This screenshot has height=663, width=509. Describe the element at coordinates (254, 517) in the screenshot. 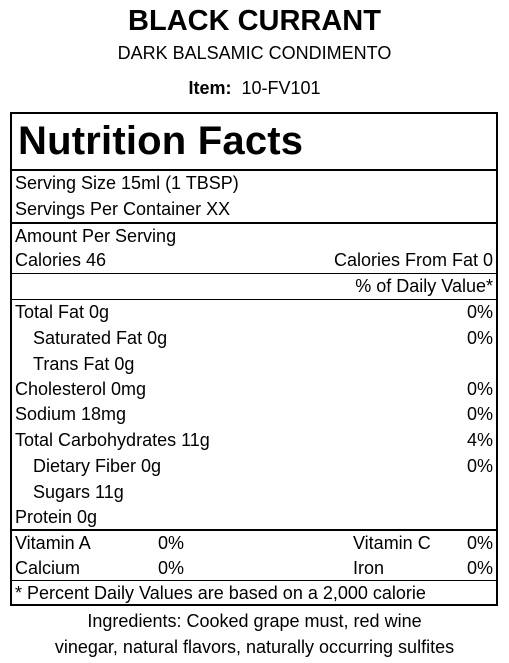

I see `nutrient-row: Protein 0g` at that location.